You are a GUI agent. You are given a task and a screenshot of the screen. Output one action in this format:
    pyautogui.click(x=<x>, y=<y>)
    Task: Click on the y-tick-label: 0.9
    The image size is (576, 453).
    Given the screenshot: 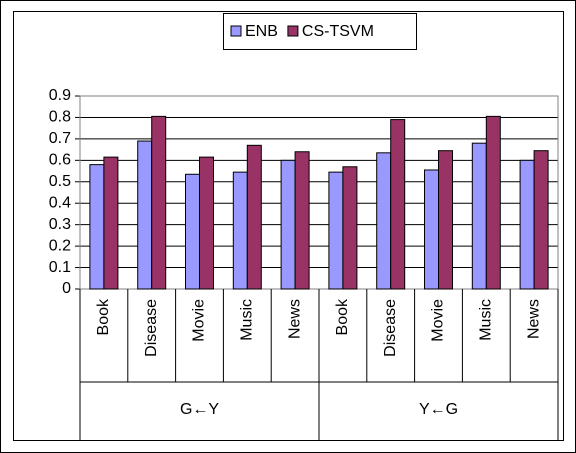 What is the action you would take?
    pyautogui.click(x=60, y=95)
    